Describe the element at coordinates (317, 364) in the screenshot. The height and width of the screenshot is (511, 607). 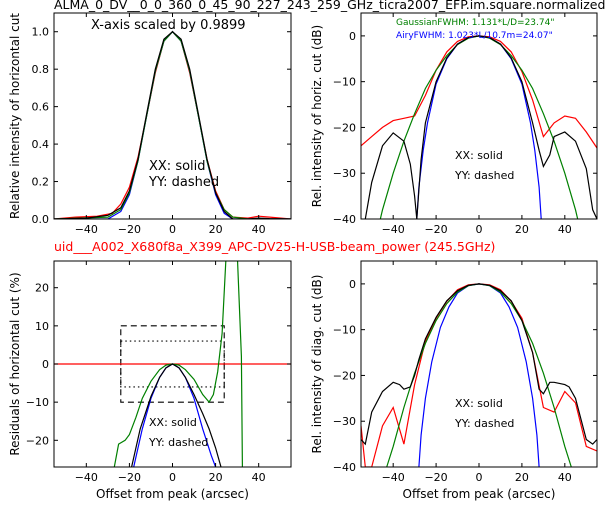
I see `y-axis-label: Rel. intensity of diag. cut (dB)` at that location.